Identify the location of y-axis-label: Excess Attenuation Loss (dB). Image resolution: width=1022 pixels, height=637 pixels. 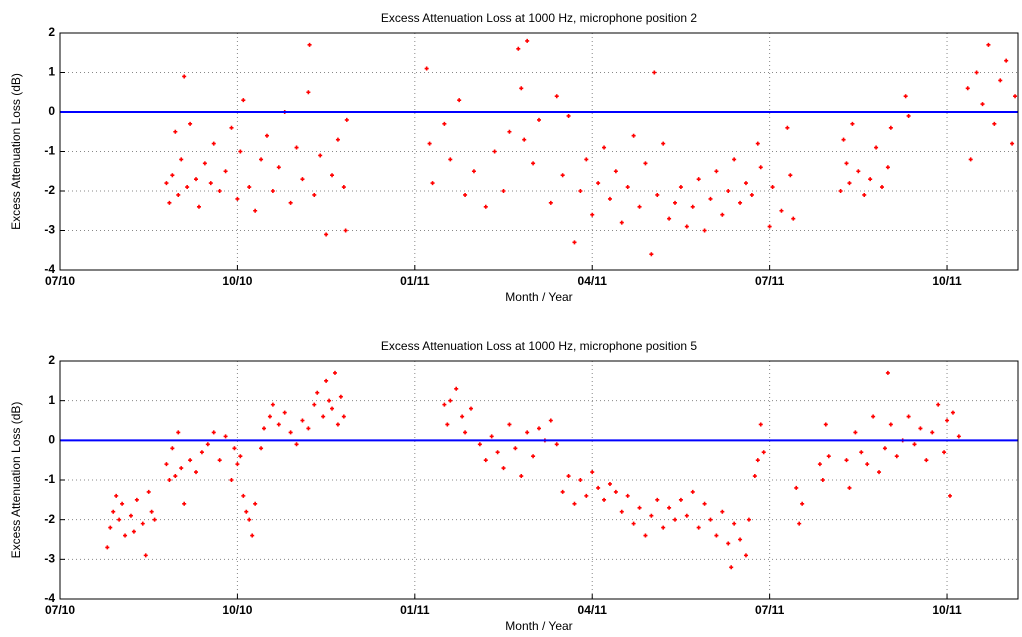
(16, 480).